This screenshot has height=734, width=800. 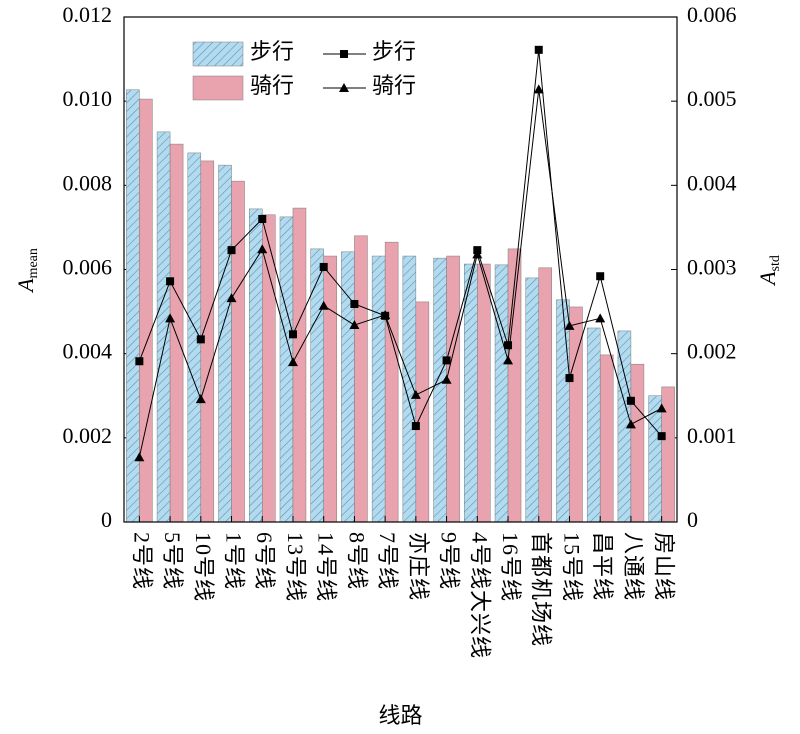 I want to click on x-tick-label: 15号线, so click(x=571, y=567).